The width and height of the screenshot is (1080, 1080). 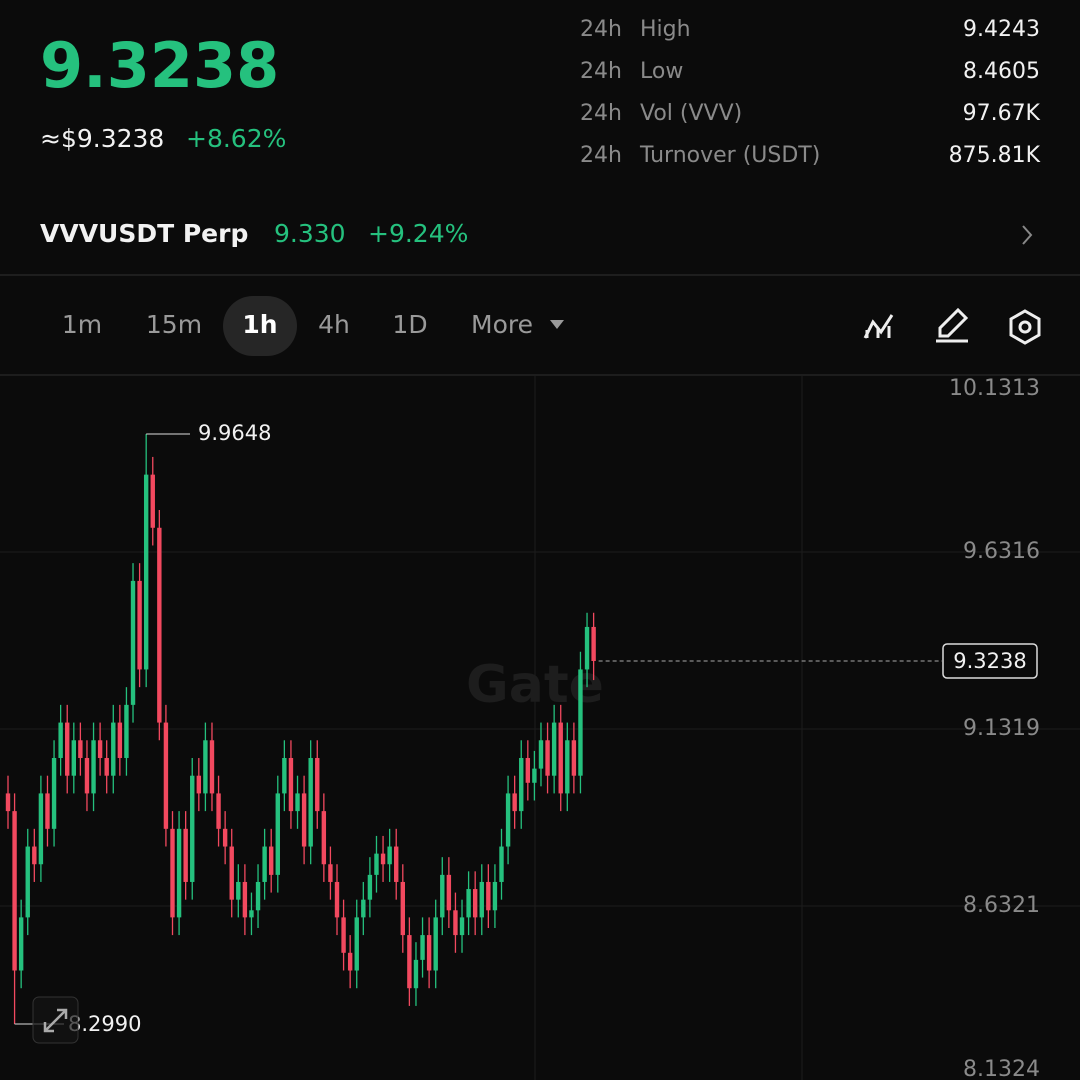 I want to click on y-tick-label: 10.1313, so click(x=994, y=388).